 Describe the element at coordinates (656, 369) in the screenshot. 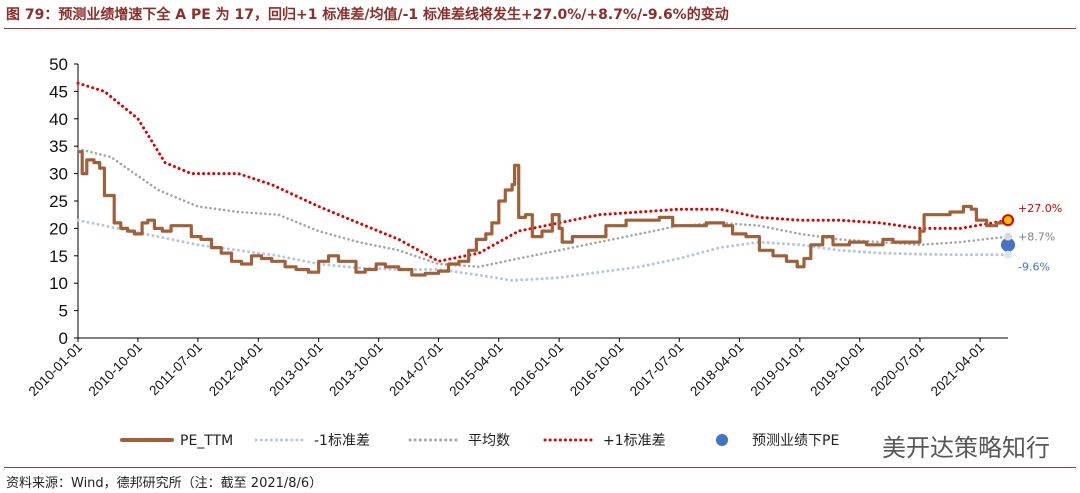

I see `x-tick-label: 2017-07-01` at that location.